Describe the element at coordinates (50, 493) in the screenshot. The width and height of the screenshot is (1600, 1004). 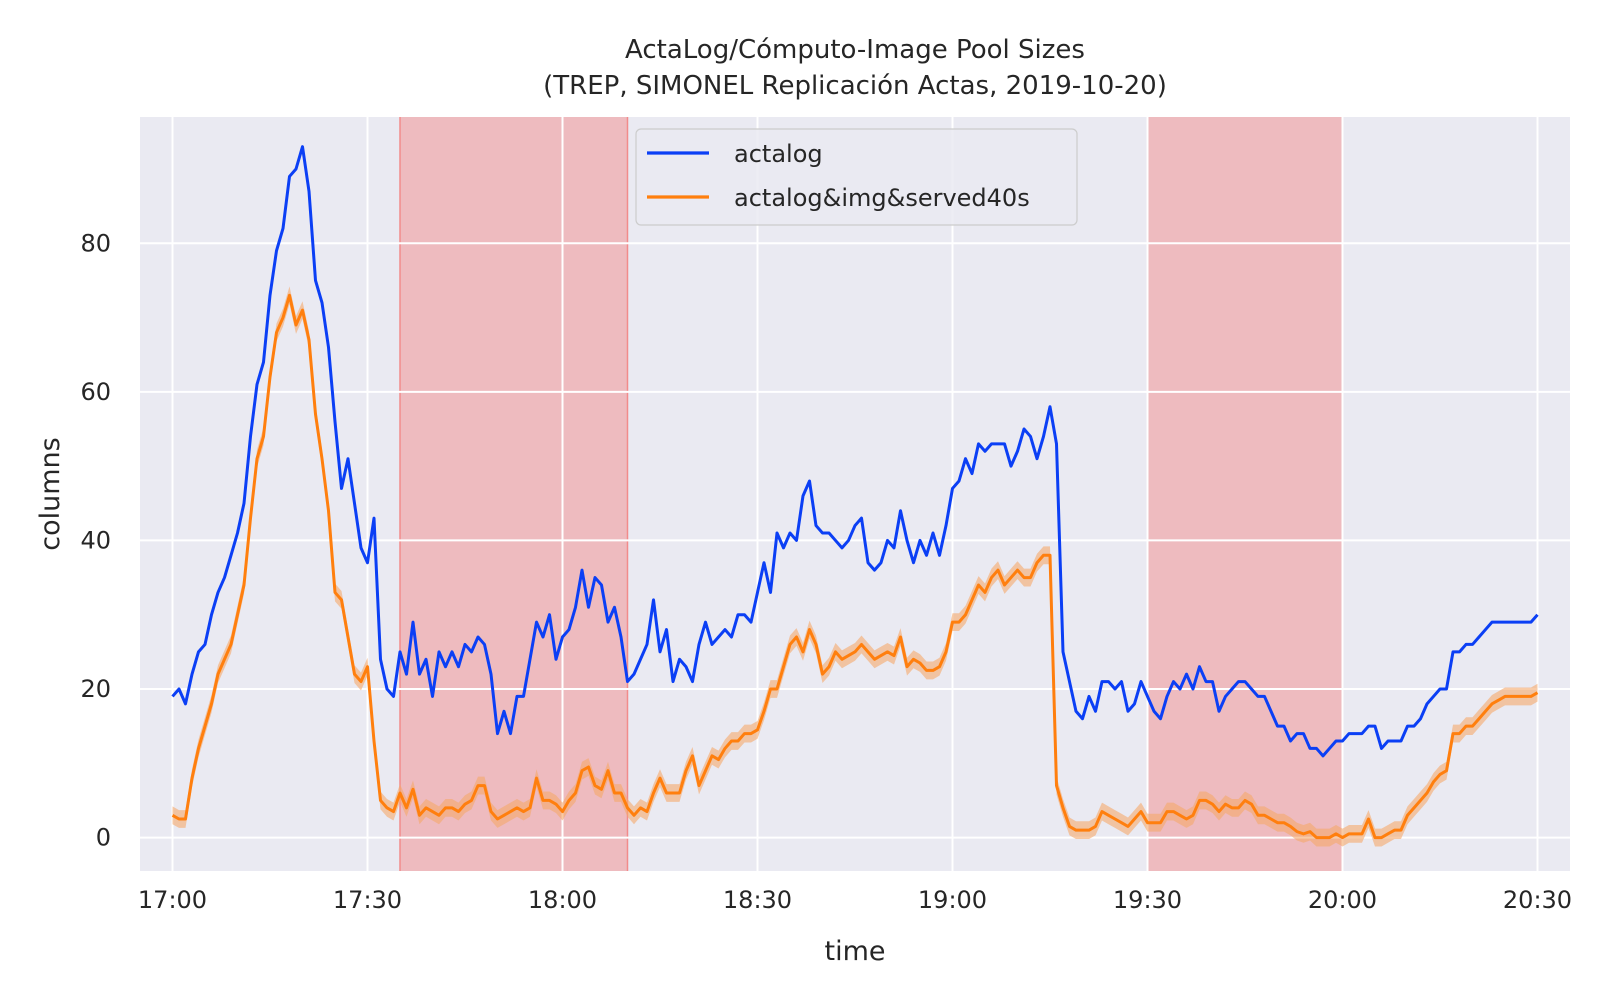
I see `y-axis-label: columns` at that location.